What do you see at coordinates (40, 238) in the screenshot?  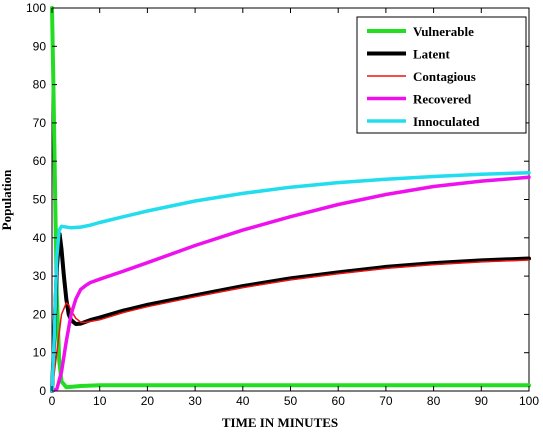 I see `y-tick-label: 40` at bounding box center [40, 238].